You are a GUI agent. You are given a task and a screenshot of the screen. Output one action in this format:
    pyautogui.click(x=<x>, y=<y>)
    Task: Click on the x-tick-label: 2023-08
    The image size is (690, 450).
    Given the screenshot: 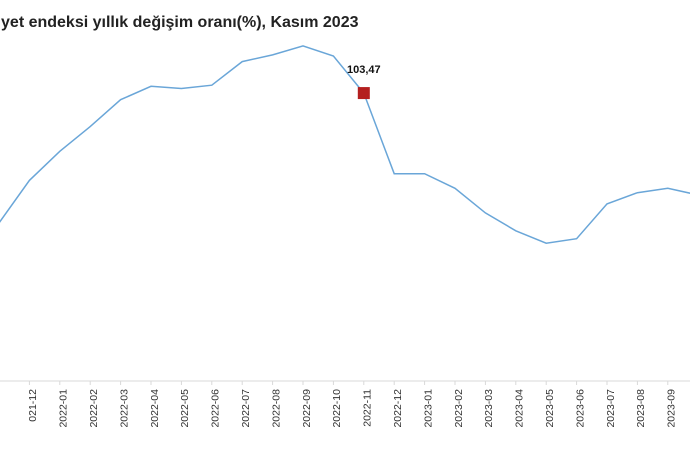 What is the action you would take?
    pyautogui.click(x=641, y=408)
    